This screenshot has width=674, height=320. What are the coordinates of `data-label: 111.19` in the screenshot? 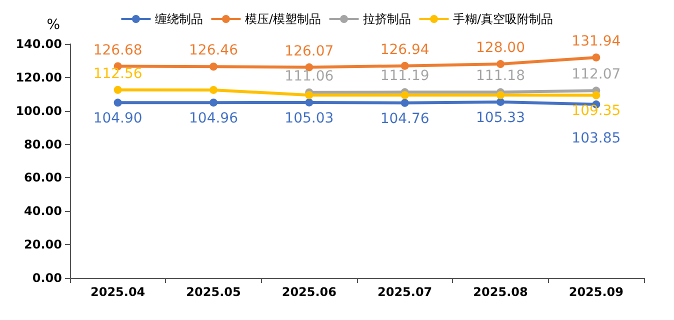 It's located at (405, 76).